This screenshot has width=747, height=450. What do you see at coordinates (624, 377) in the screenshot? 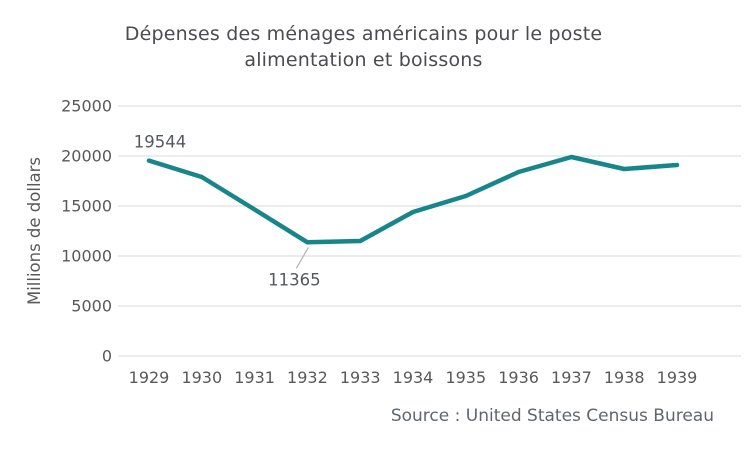
I see `x-tick-label: 1938` at bounding box center [624, 377].